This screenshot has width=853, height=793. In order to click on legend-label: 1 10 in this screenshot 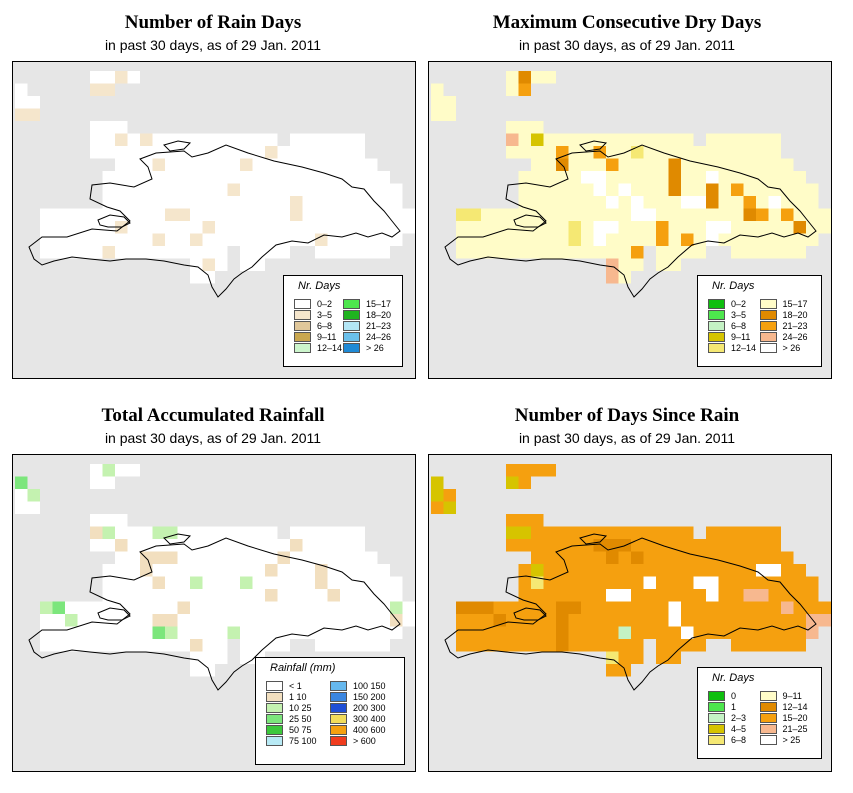, I will do `click(298, 697)`.